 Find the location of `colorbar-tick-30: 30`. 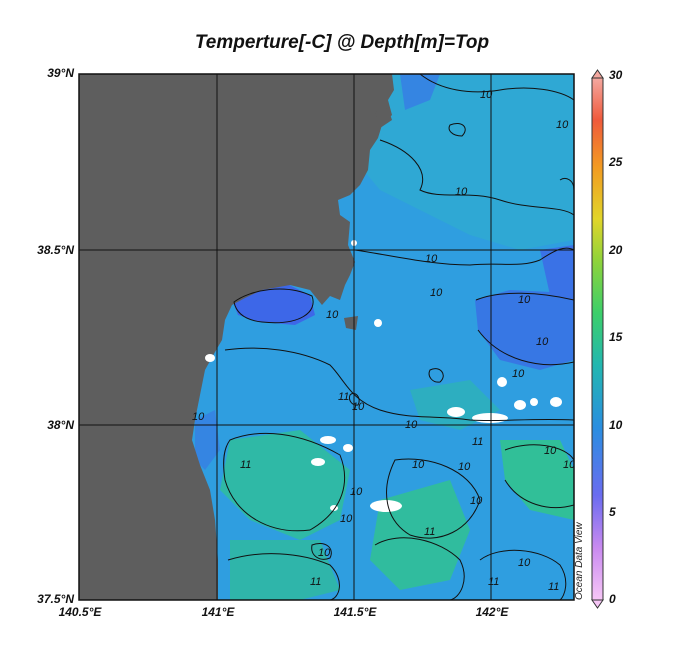

colorbar-tick-30: 30 is located at coordinates (616, 75).